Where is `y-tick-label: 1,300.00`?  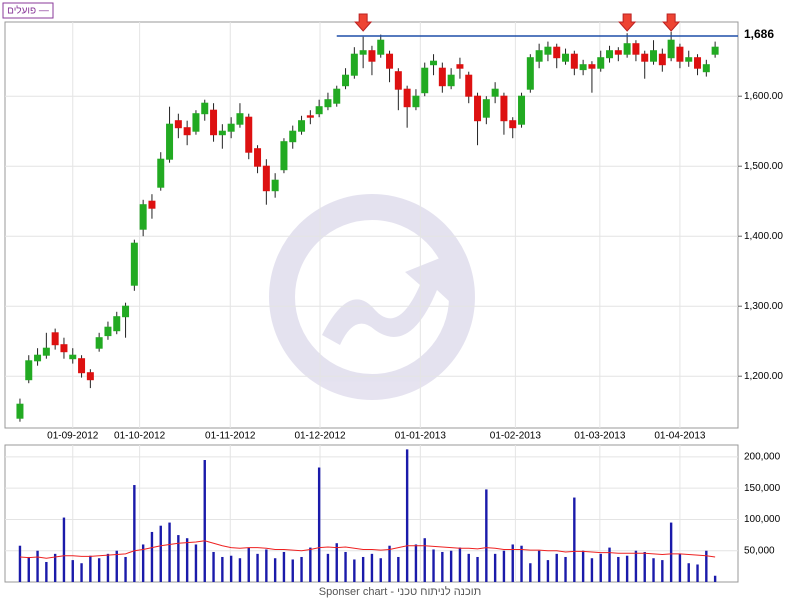
y-tick-label: 1,300.00 is located at coordinates (763, 306).